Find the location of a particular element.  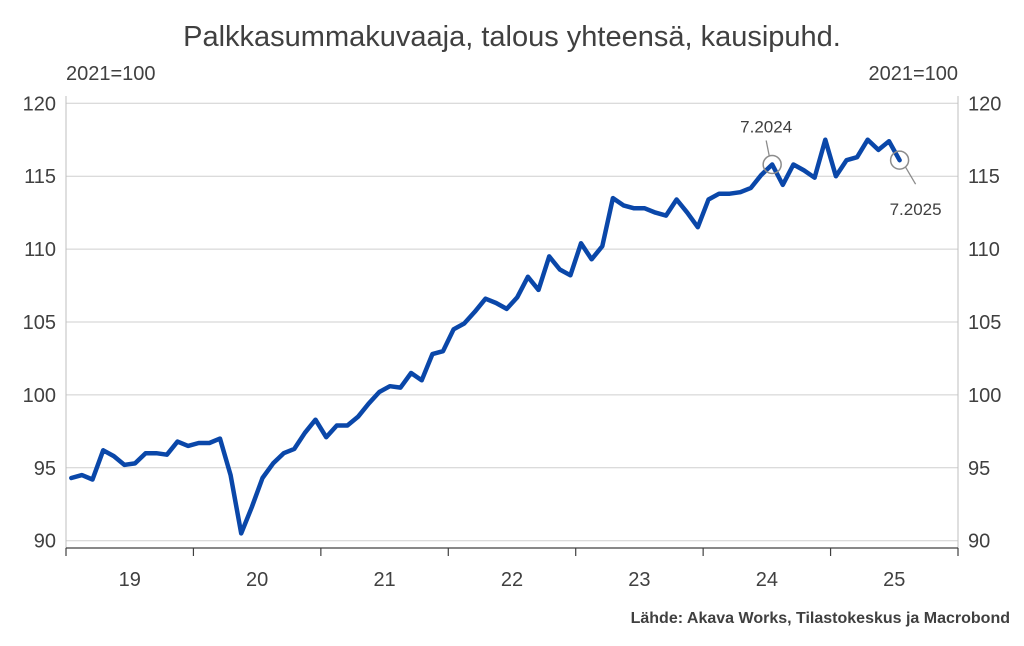

x-tick-label-23: 23 is located at coordinates (639, 580).